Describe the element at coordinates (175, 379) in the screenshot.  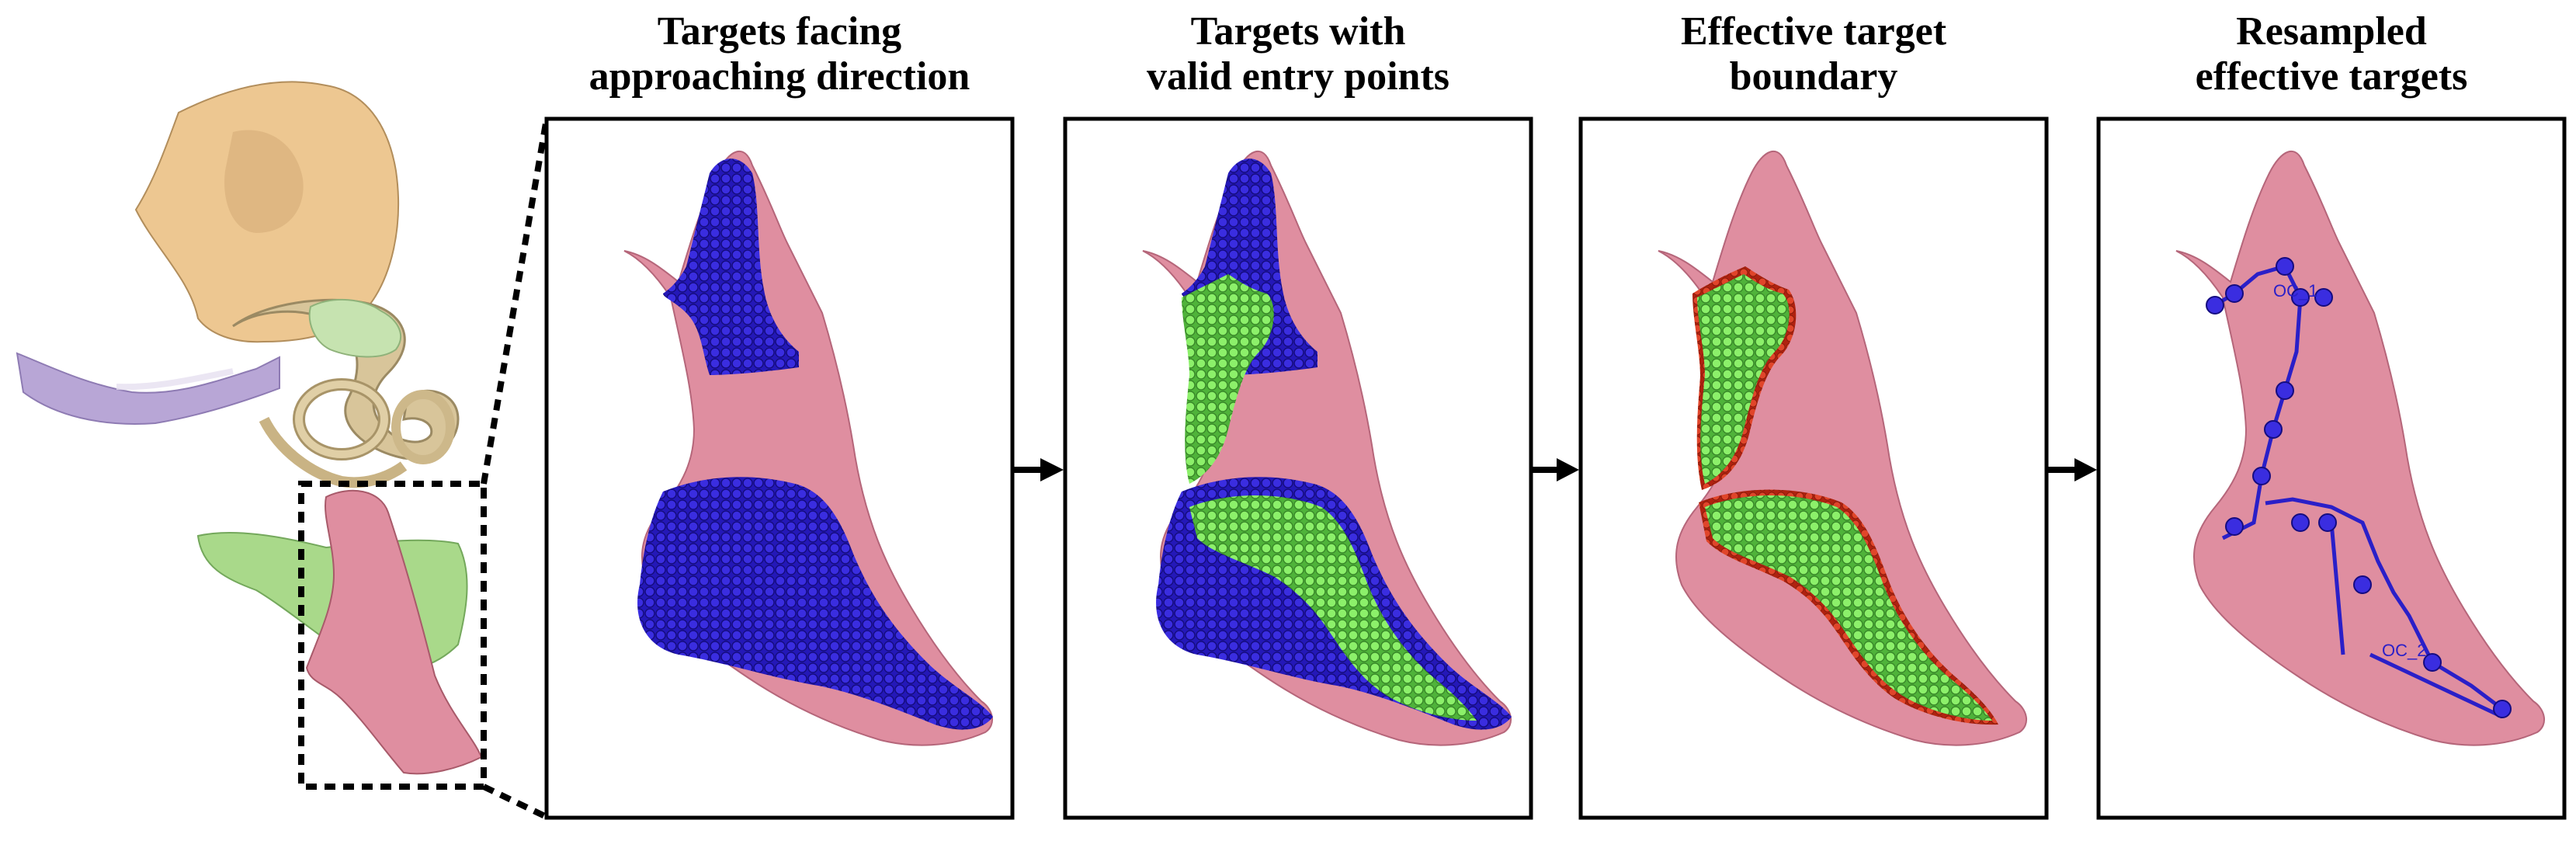
I see `nerve-highlight` at that location.